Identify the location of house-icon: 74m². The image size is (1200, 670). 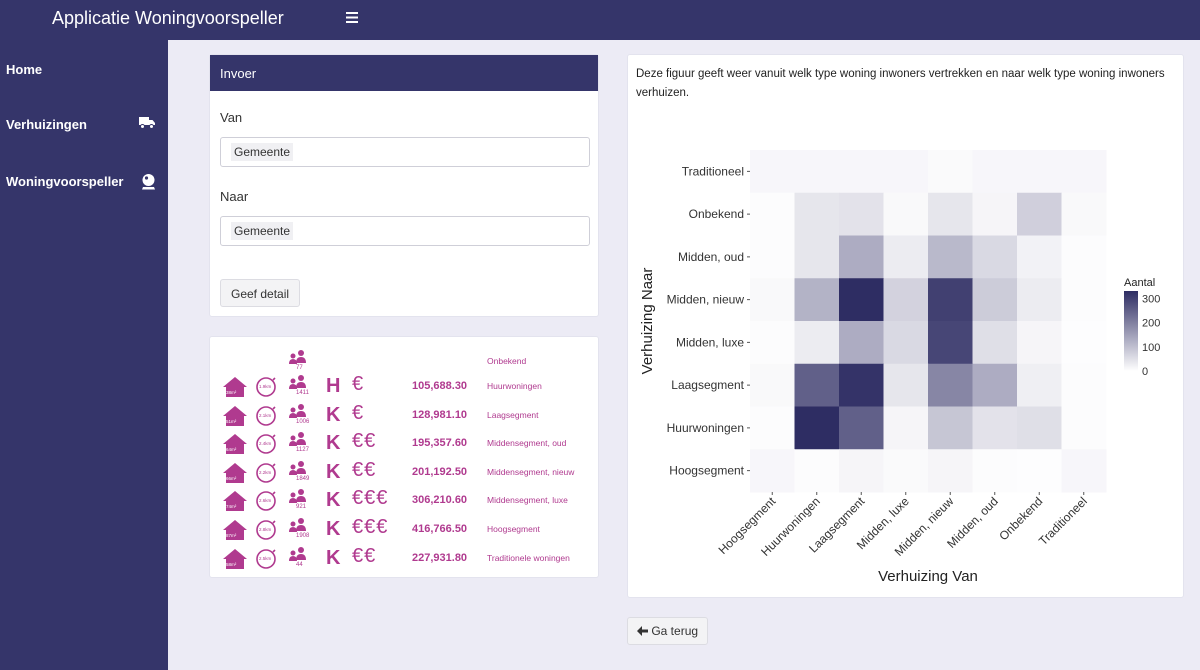
(235, 503).